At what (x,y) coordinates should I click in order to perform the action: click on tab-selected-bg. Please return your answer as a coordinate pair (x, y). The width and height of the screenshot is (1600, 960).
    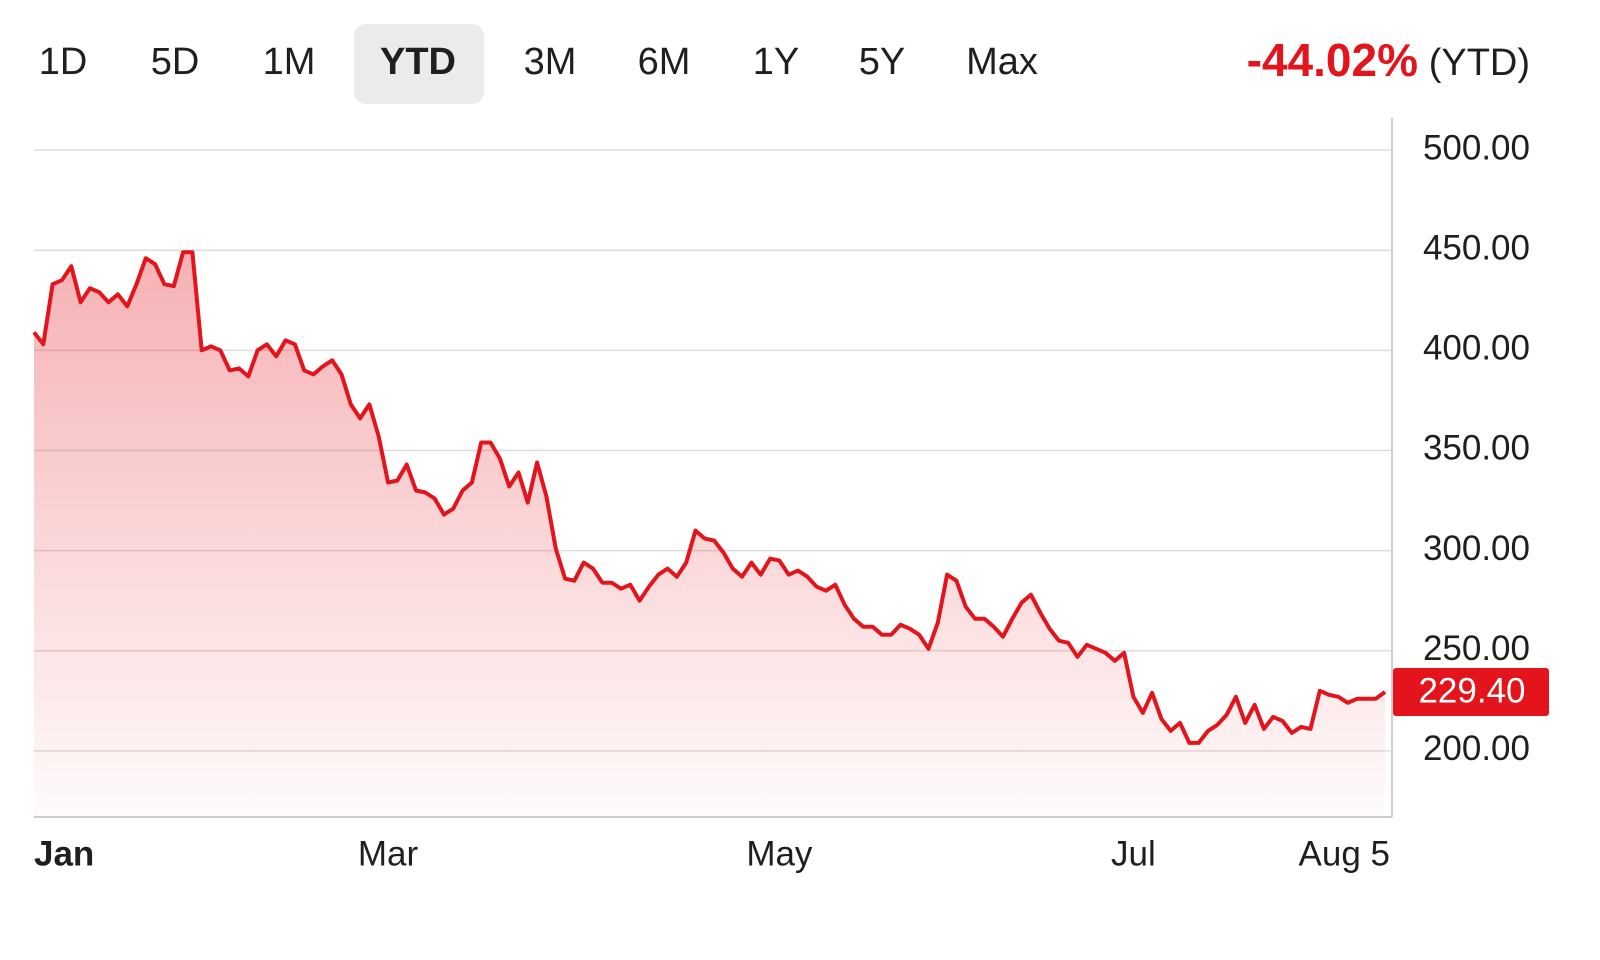
    Looking at the image, I should click on (419, 64).